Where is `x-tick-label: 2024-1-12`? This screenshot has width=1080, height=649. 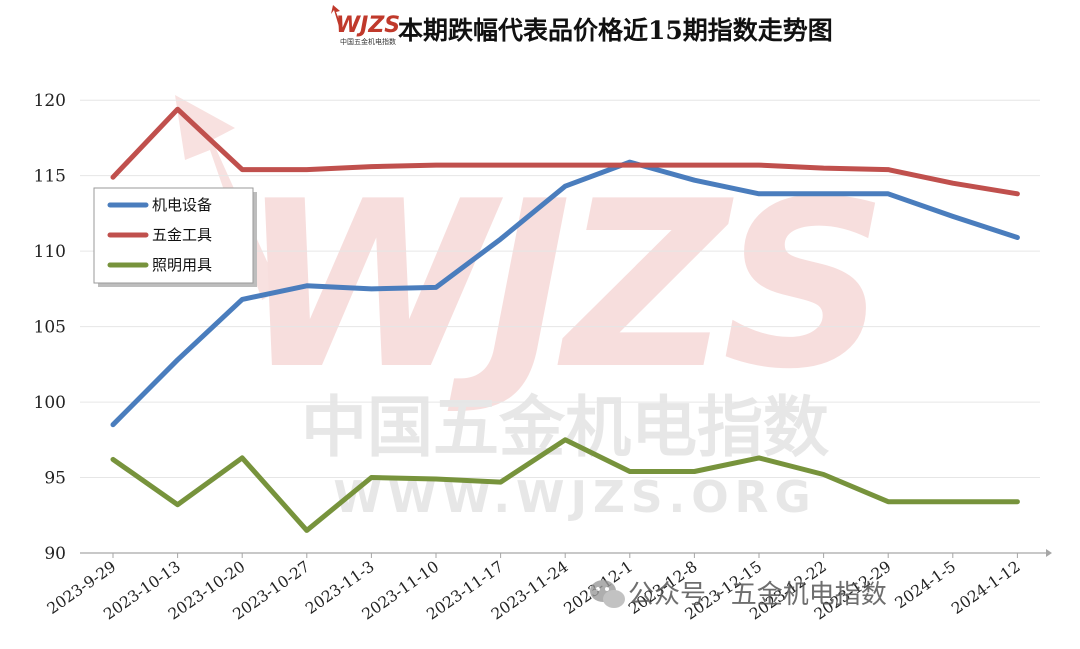
x-tick-label: 2024-1-12 is located at coordinates (985, 588).